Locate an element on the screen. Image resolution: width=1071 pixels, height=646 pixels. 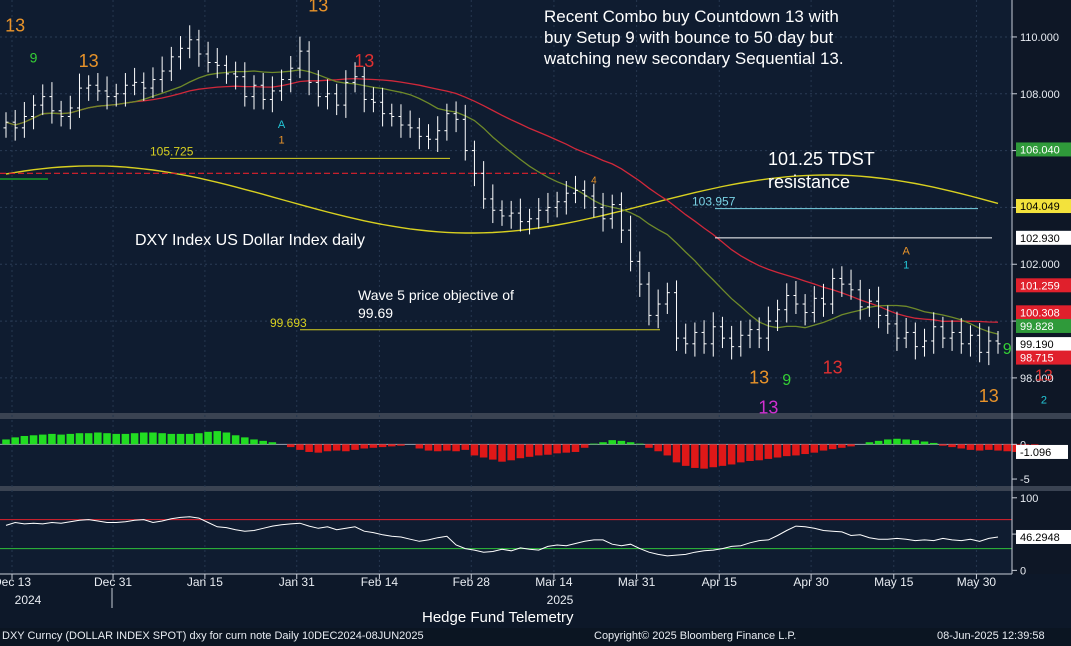
x-tick-label: Dec 31 is located at coordinates (113, 582).